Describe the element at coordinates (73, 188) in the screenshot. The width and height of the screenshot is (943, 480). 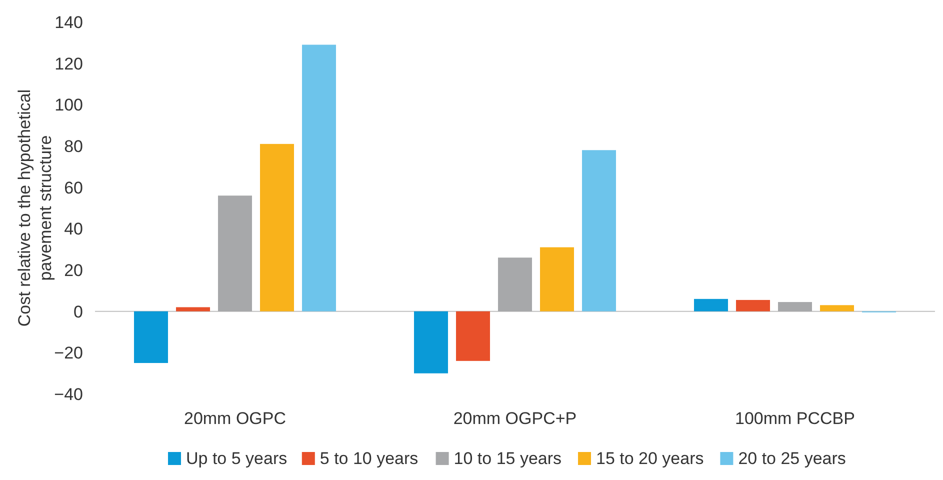
I see `y-tick-label: 60` at that location.